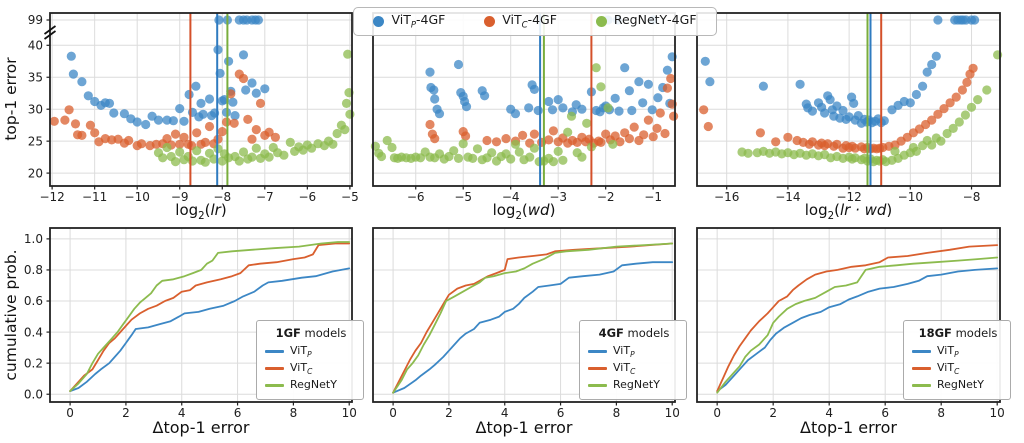  Describe the element at coordinates (529, 21) in the screenshot. I see `legend-label: ViTC-4GF` at that location.